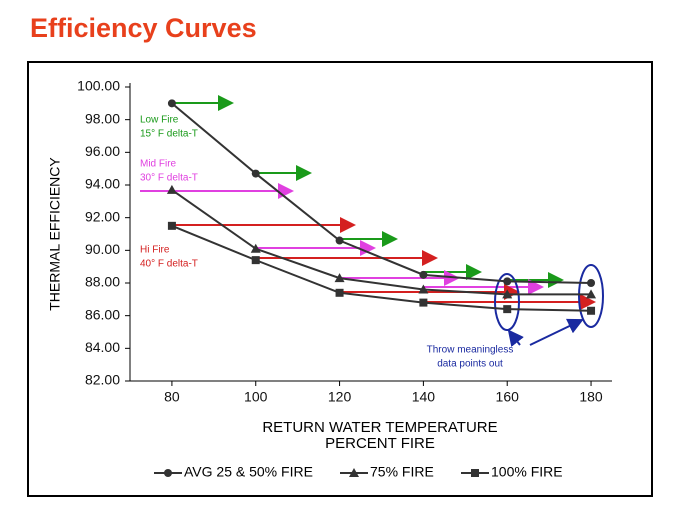 This screenshot has width=677, height=516. Describe the element at coordinates (169, 178) in the screenshot. I see `annotation: 30° F delta-T` at that location.